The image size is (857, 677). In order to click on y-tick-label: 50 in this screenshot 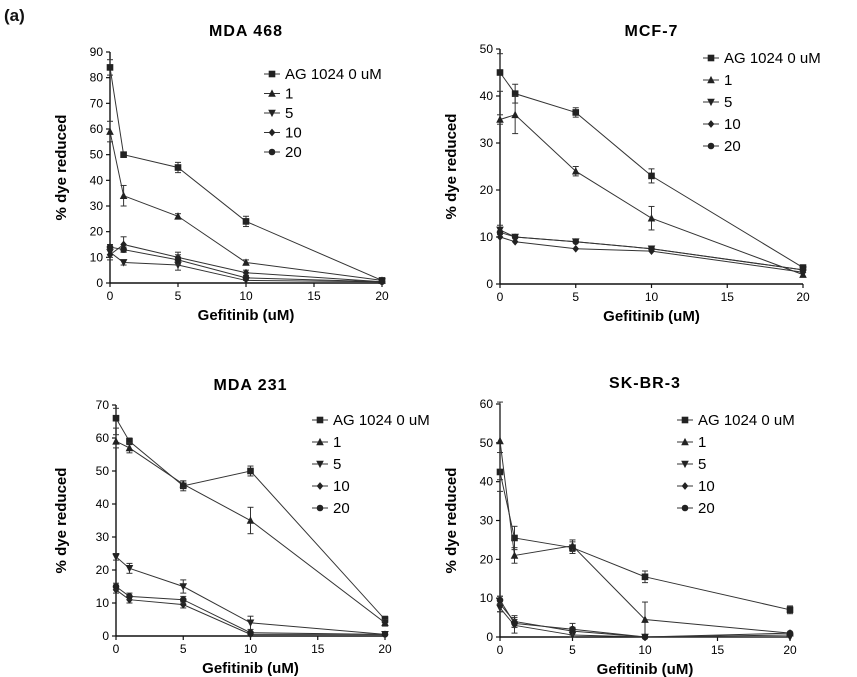, I will do `click(103, 471)`.